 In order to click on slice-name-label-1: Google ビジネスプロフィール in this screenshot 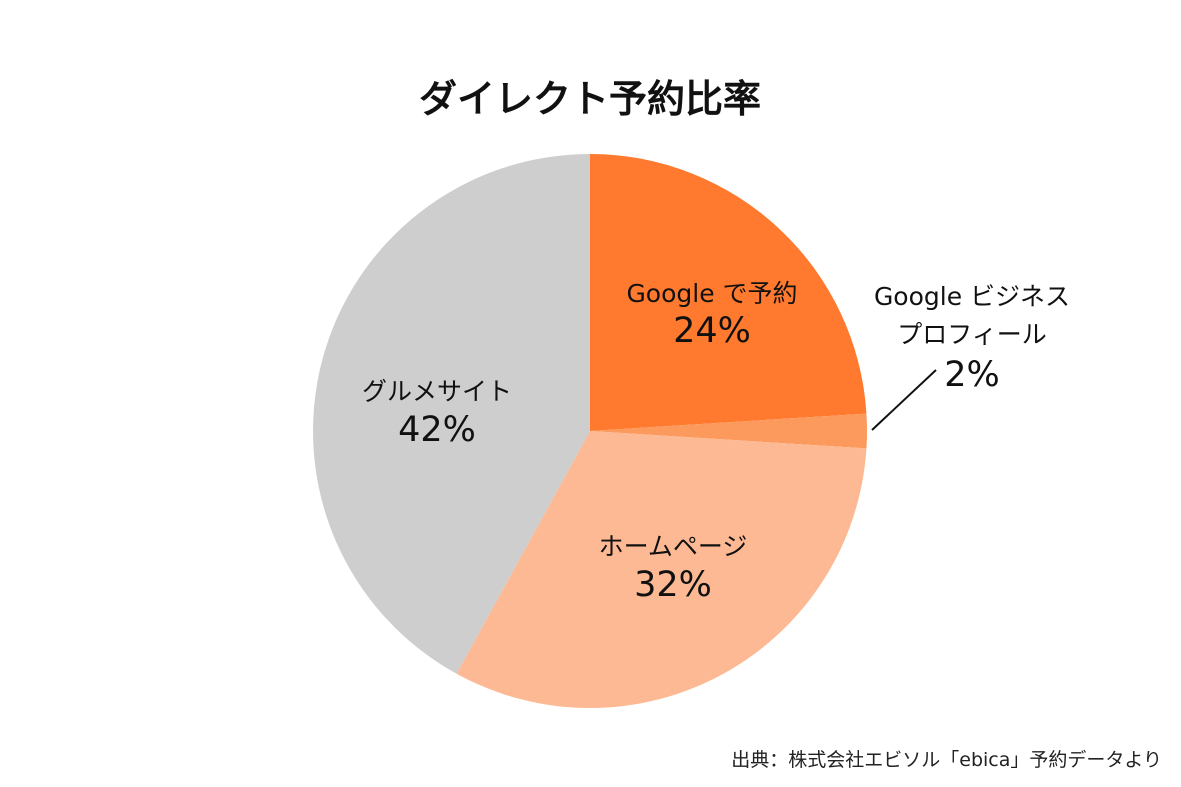, I will do `click(972, 315)`.